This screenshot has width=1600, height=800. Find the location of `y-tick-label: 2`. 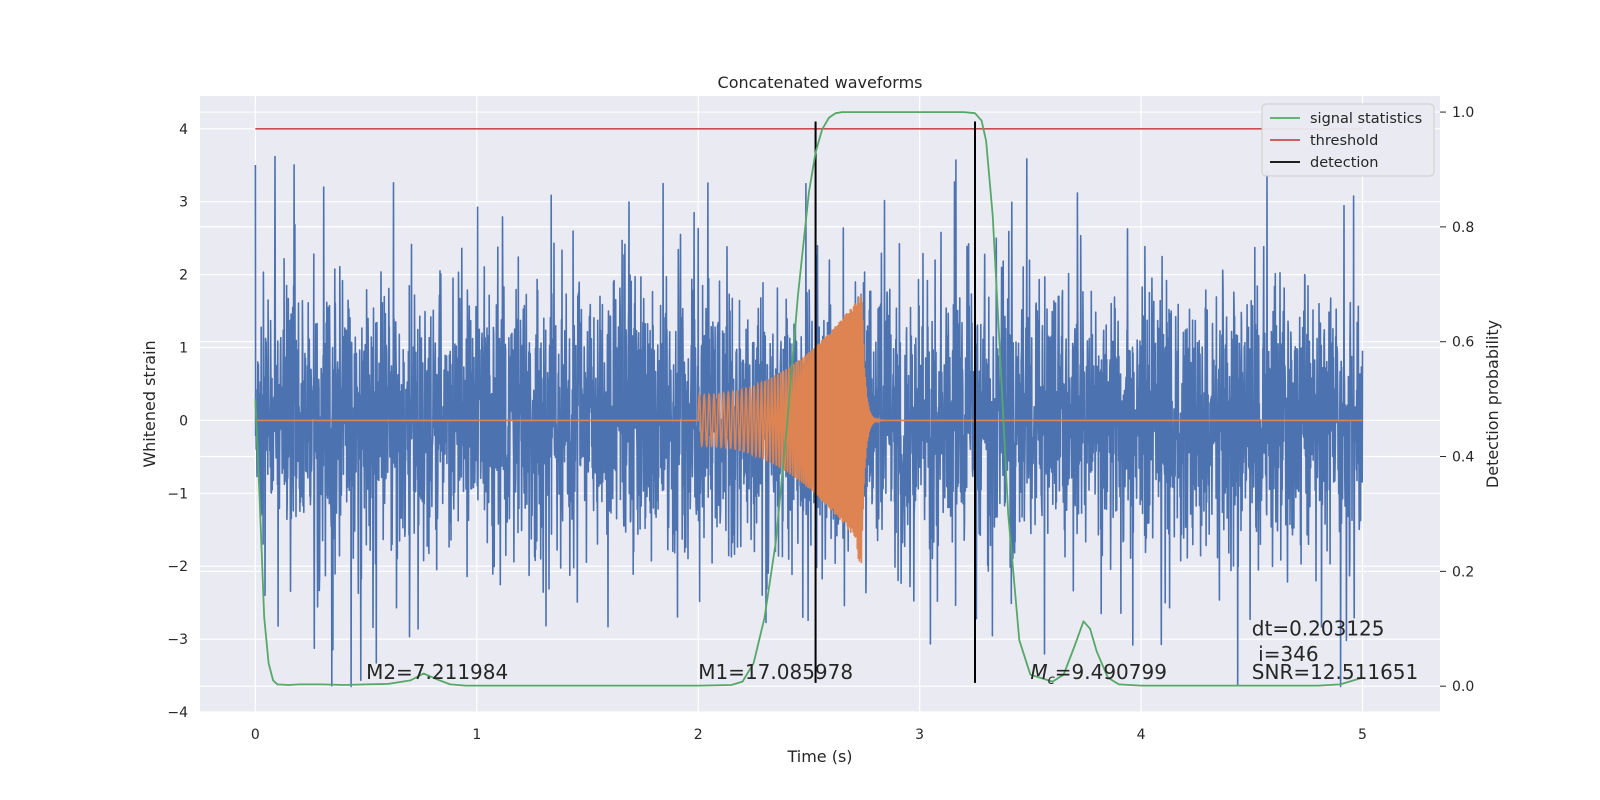

y-tick-label: 2 is located at coordinates (183, 276).